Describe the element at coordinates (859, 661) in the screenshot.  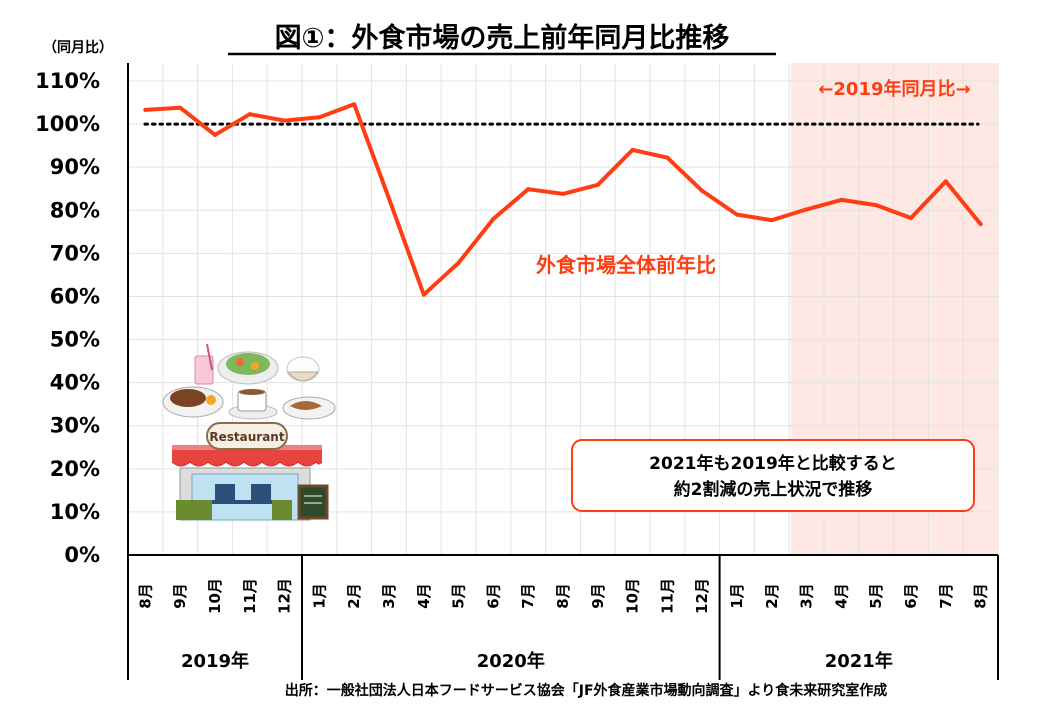
I see `year-label: 2021年` at that location.